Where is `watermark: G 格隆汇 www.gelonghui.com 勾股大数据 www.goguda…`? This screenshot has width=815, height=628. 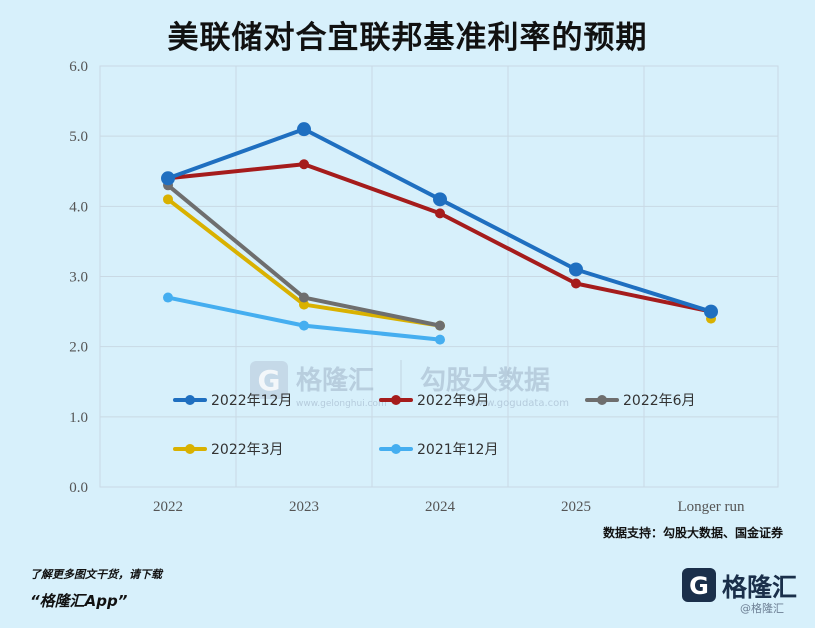 watermark: G 格隆汇 www.gelonghui.com 勾股大数据 www.goguda… is located at coordinates (409, 384).